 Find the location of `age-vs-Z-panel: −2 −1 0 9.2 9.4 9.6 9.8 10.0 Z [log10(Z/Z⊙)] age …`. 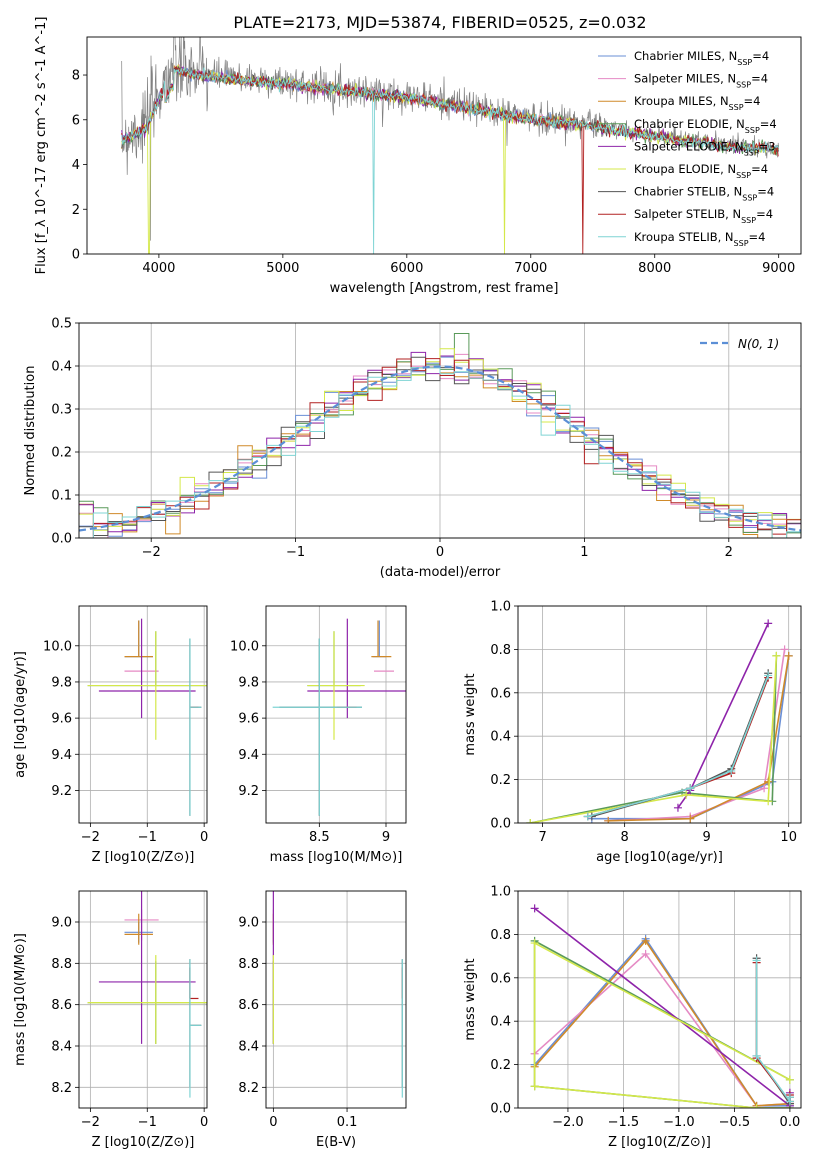

age-vs-Z-panel: −2 −1 0 9.2 9.4 9.6 9.8 10.0 Z [log10(Z/Z⊙)] age … is located at coordinates (110, 735).